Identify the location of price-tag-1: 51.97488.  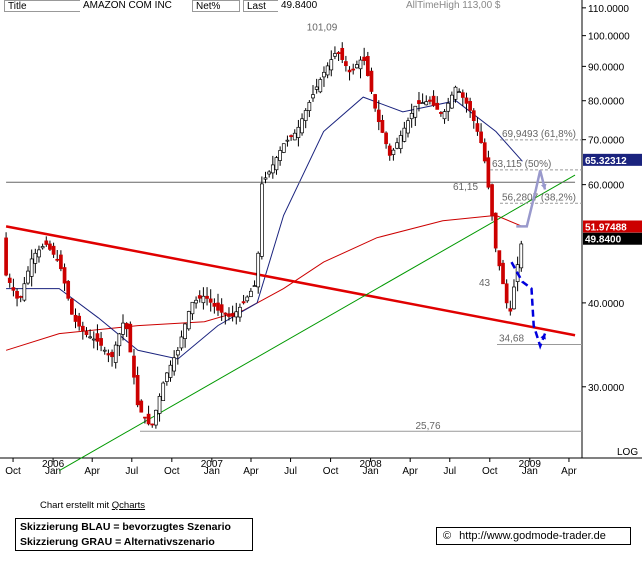
(606, 228).